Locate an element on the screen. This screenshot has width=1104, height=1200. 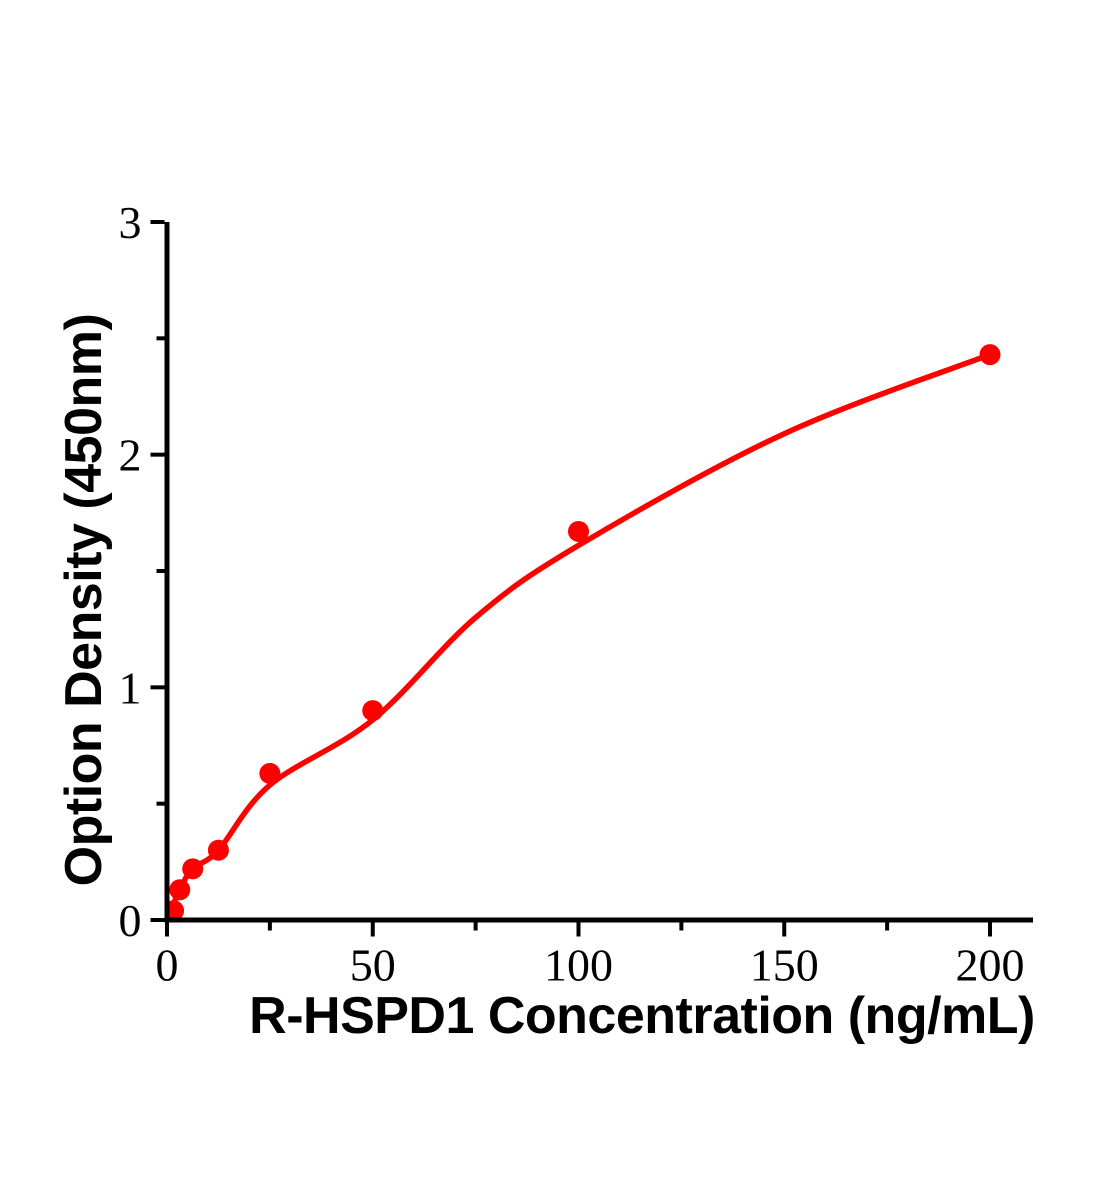
y-tick-label: 1 is located at coordinates (130, 687).